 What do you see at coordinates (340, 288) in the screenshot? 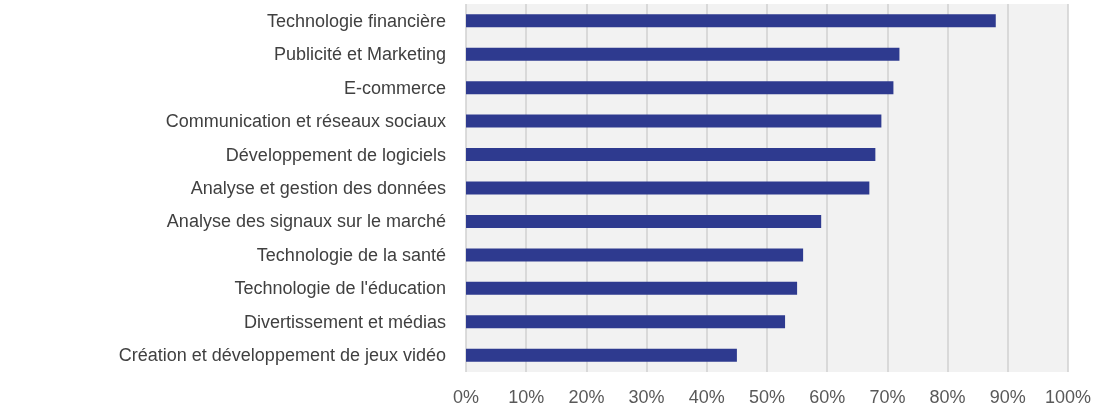
I see `y-tick-label: Technologie de l'éducation` at bounding box center [340, 288].